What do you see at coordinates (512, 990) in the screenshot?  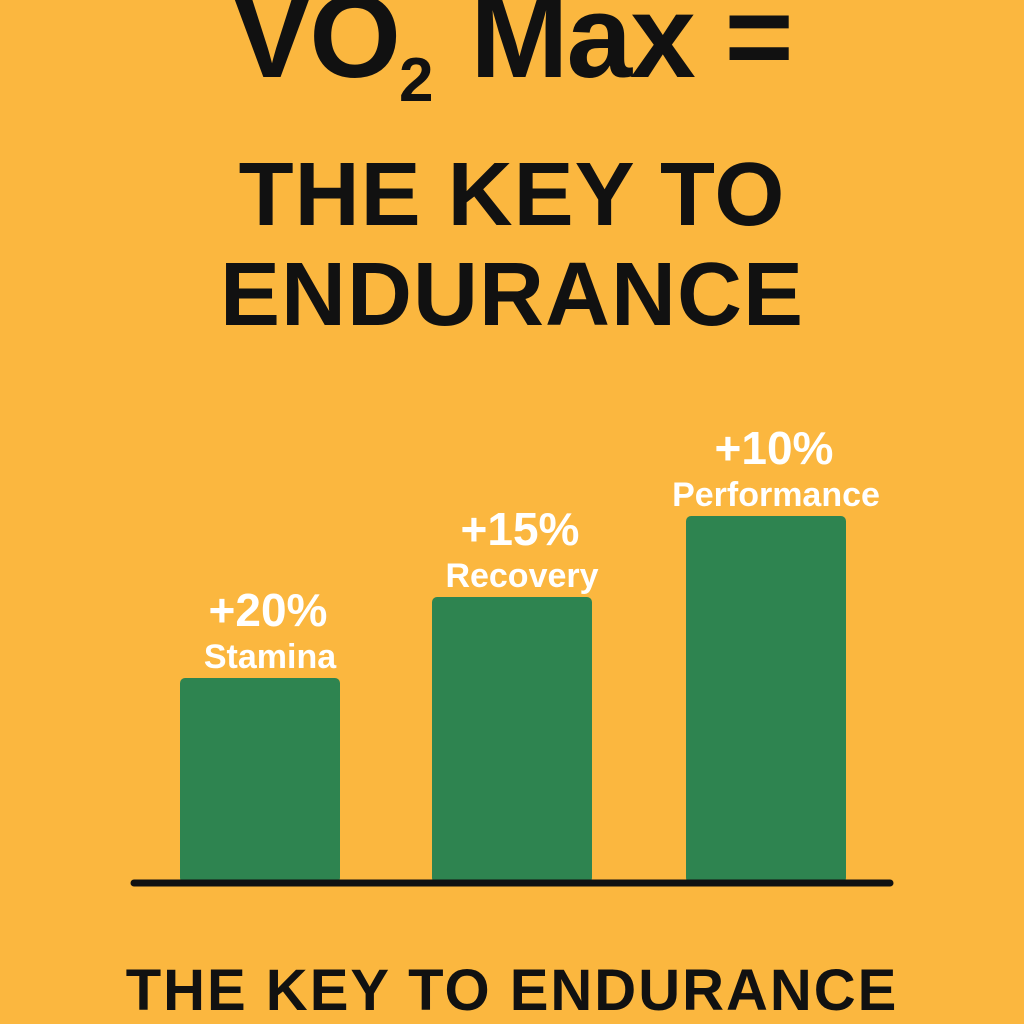 I see `footer-tagline: THE KEY TO ENDURANCE` at bounding box center [512, 990].